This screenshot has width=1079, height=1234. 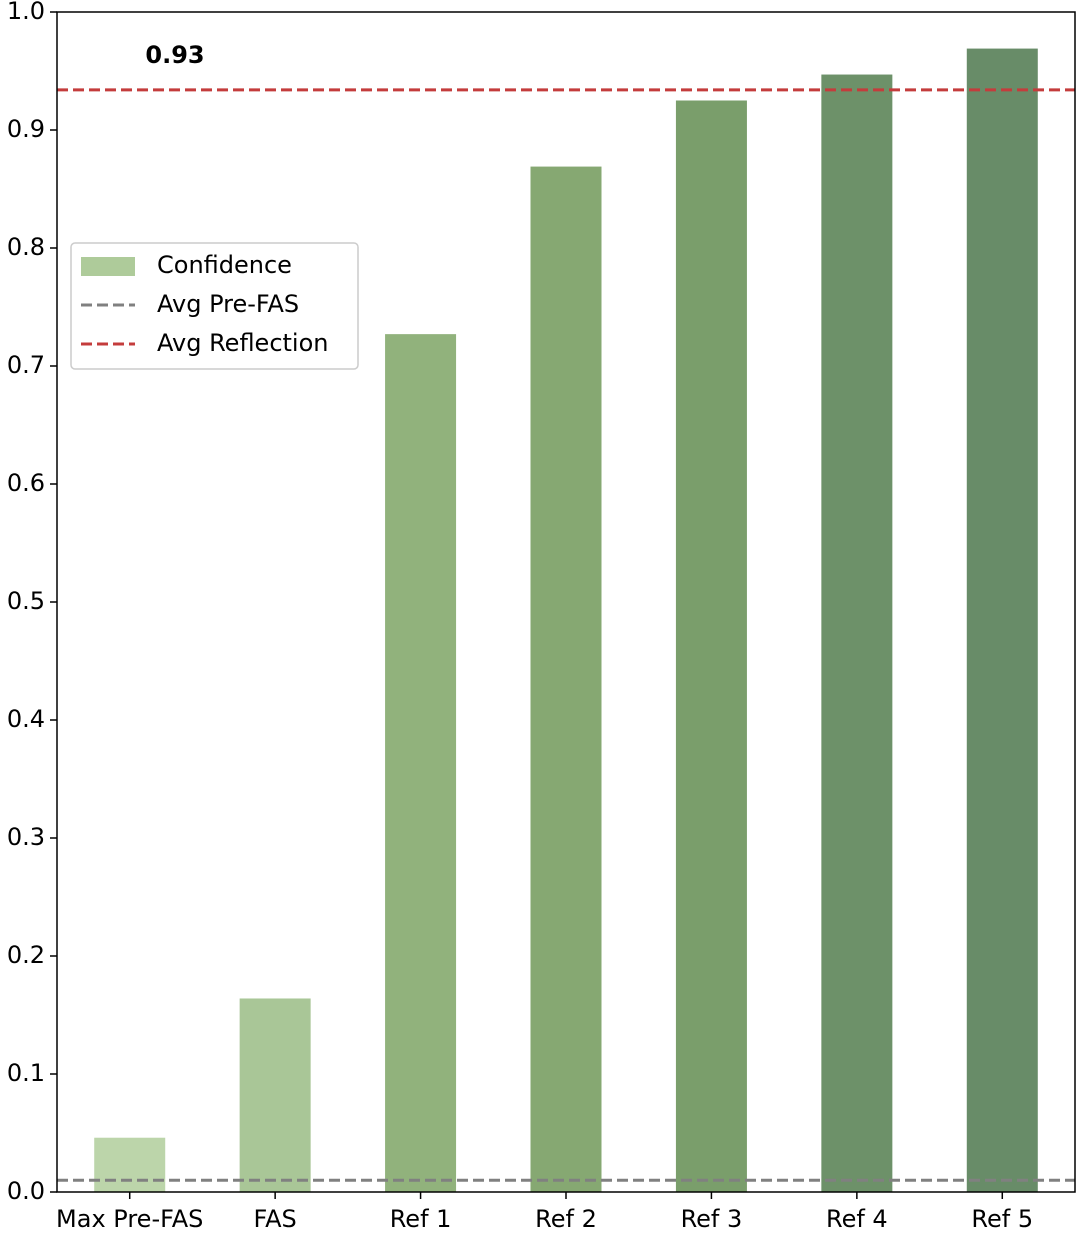 What do you see at coordinates (421, 1219) in the screenshot?
I see `x-tick-label: Ref 1` at bounding box center [421, 1219].